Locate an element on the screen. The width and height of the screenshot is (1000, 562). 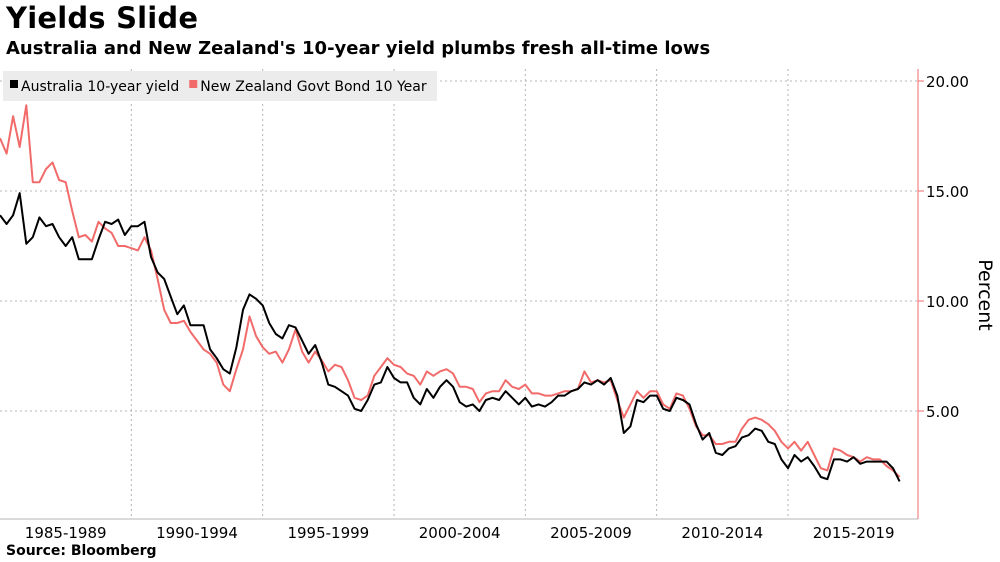
legend-item-australia: Australia 10-year yield is located at coordinates (94, 87).